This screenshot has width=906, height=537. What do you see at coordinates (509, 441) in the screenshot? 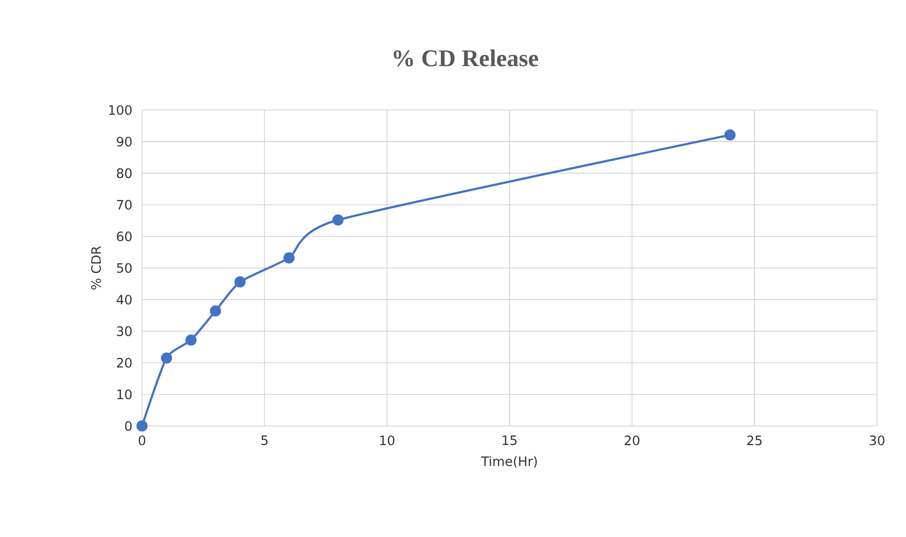
I see `x-tick-label: 15` at bounding box center [509, 441].